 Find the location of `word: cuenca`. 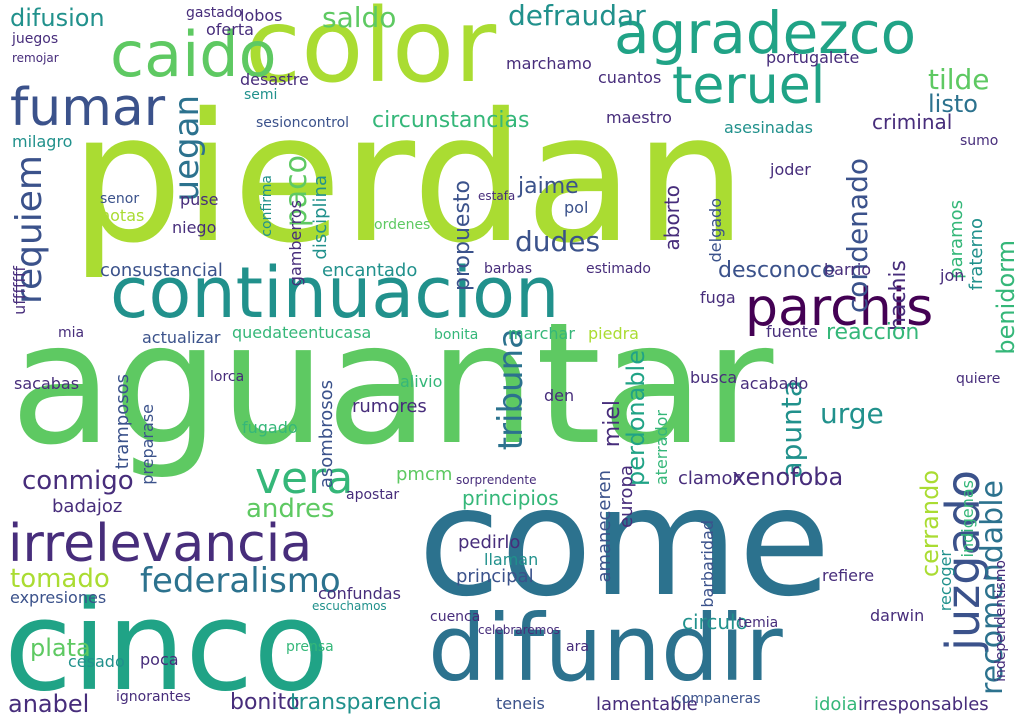

word: cuenca is located at coordinates (455, 617).